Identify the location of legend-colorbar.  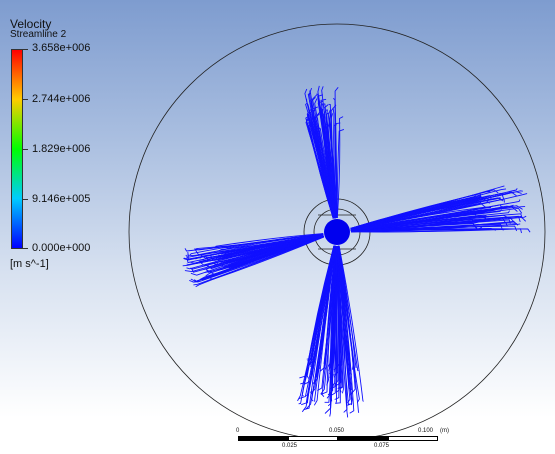
(17, 149).